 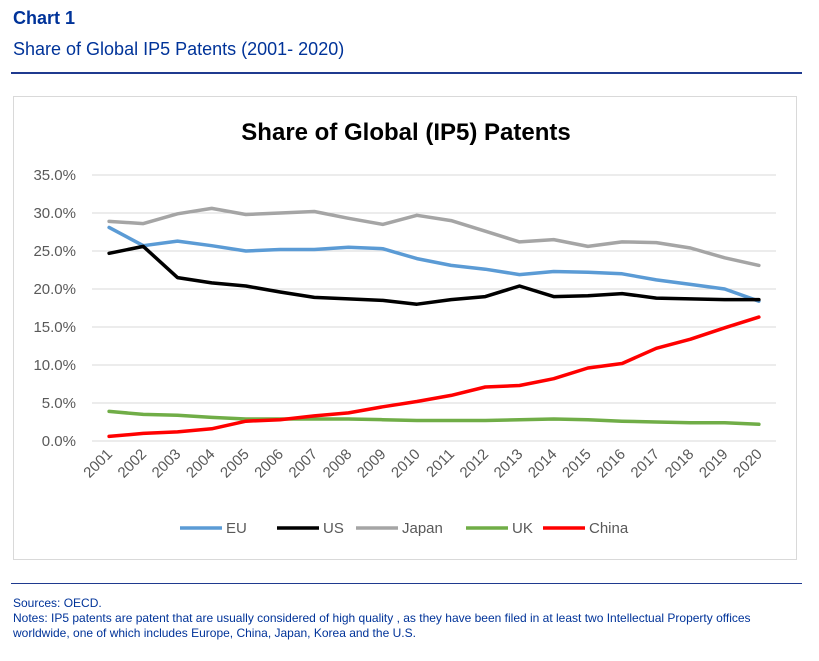 I want to click on series-line-uk, so click(x=434, y=418).